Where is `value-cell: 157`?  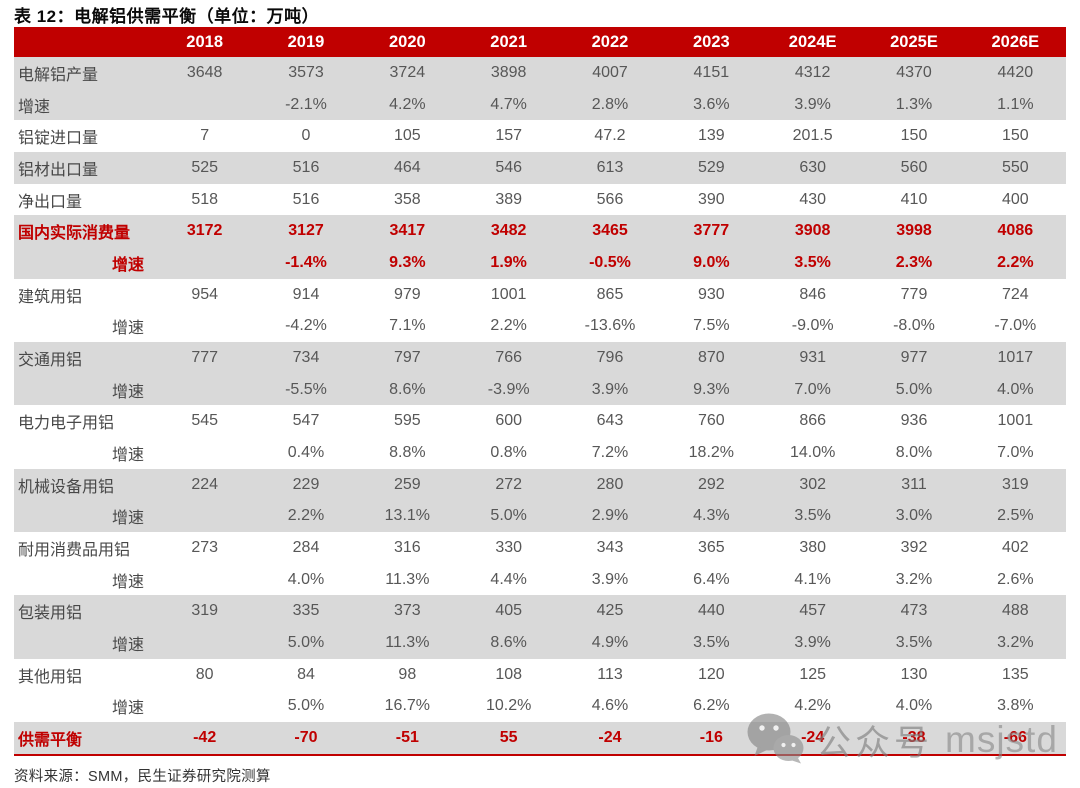 value-cell: 157 is located at coordinates (509, 136).